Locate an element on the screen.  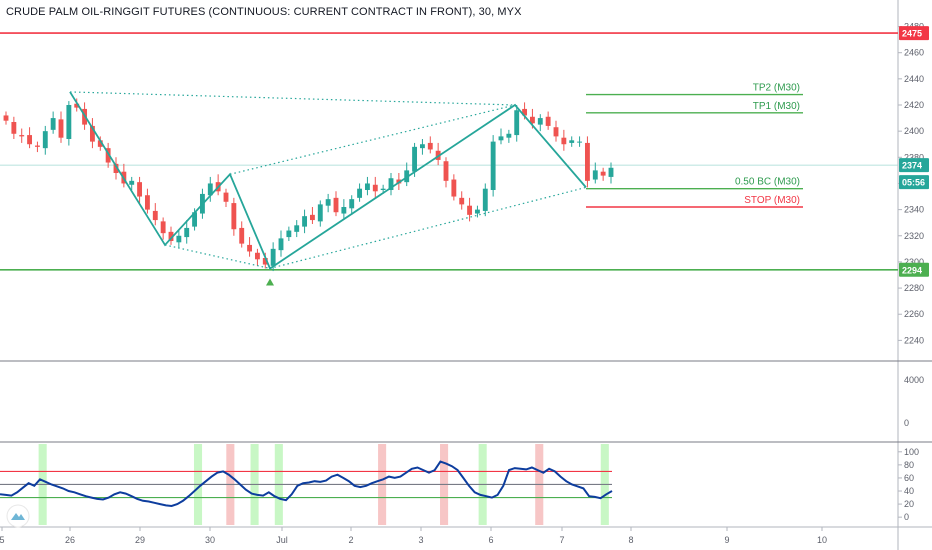
time-tick-label: 6 is located at coordinates (490, 540).